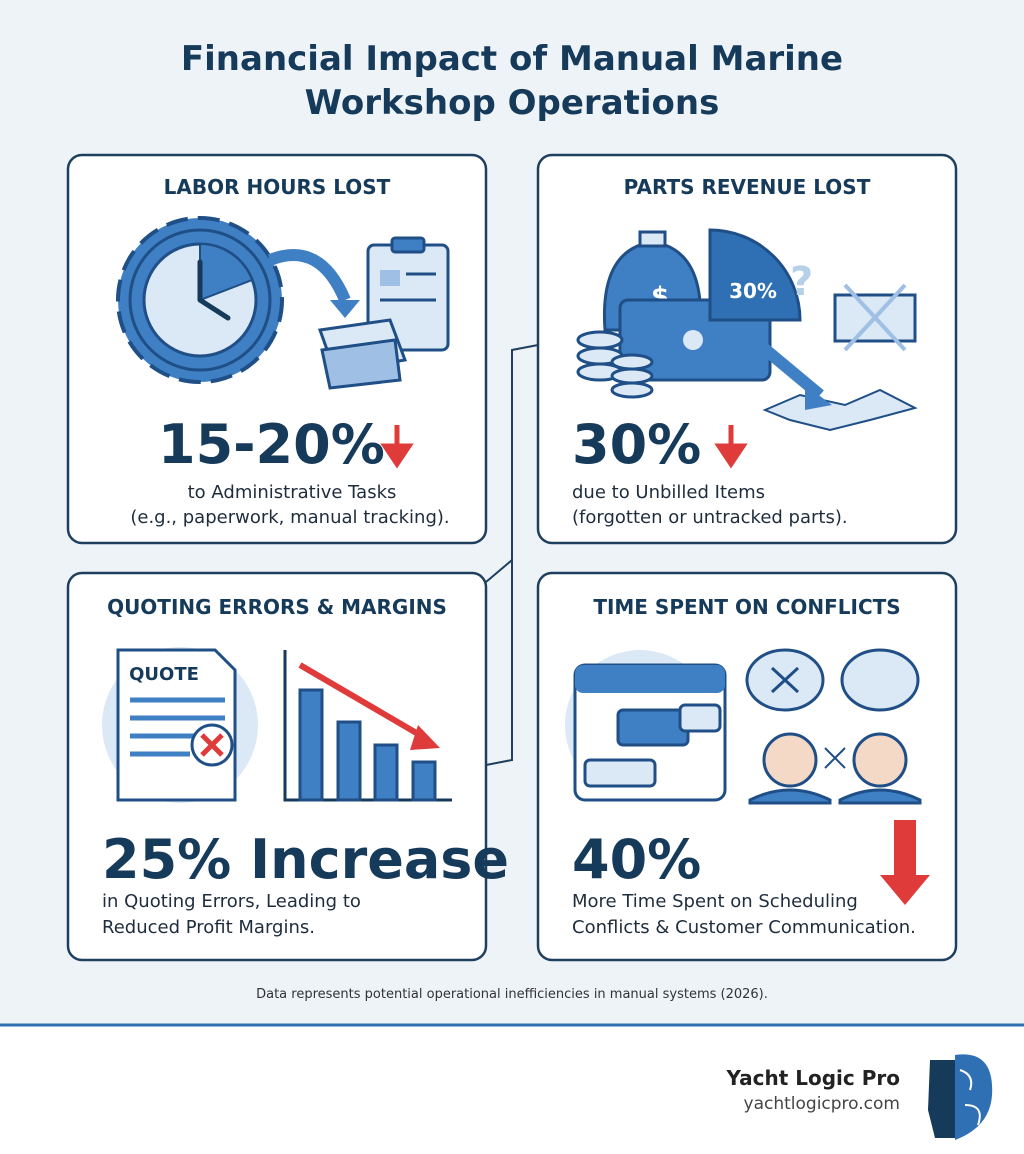 The height and width of the screenshot is (1154, 1024). I want to click on brand-name: Yacht Logic Pro, so click(813, 1078).